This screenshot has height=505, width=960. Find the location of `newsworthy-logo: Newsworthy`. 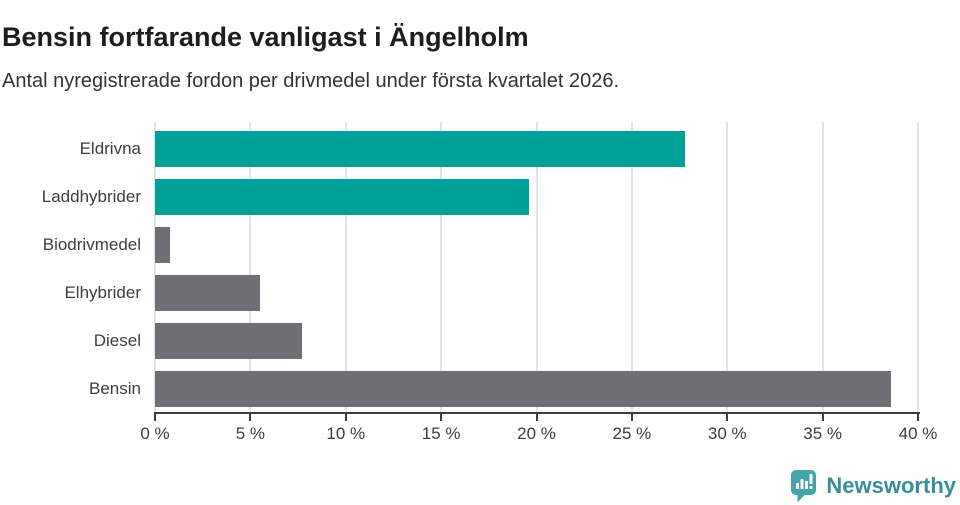

newsworthy-logo: Newsworthy is located at coordinates (873, 486).